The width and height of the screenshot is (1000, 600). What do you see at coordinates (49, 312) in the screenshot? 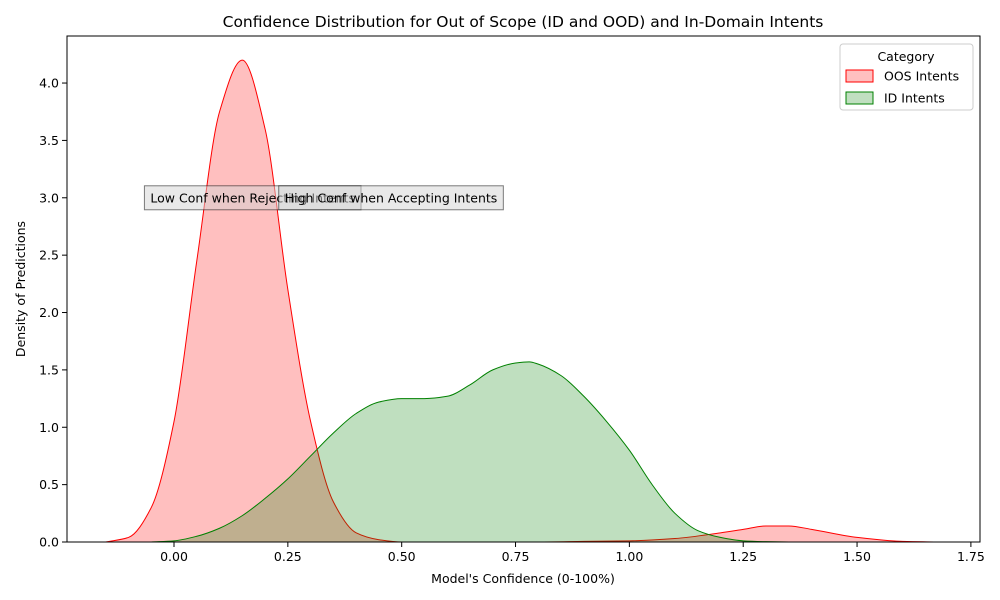
I see `y-tick-label: 2.0` at bounding box center [49, 312].